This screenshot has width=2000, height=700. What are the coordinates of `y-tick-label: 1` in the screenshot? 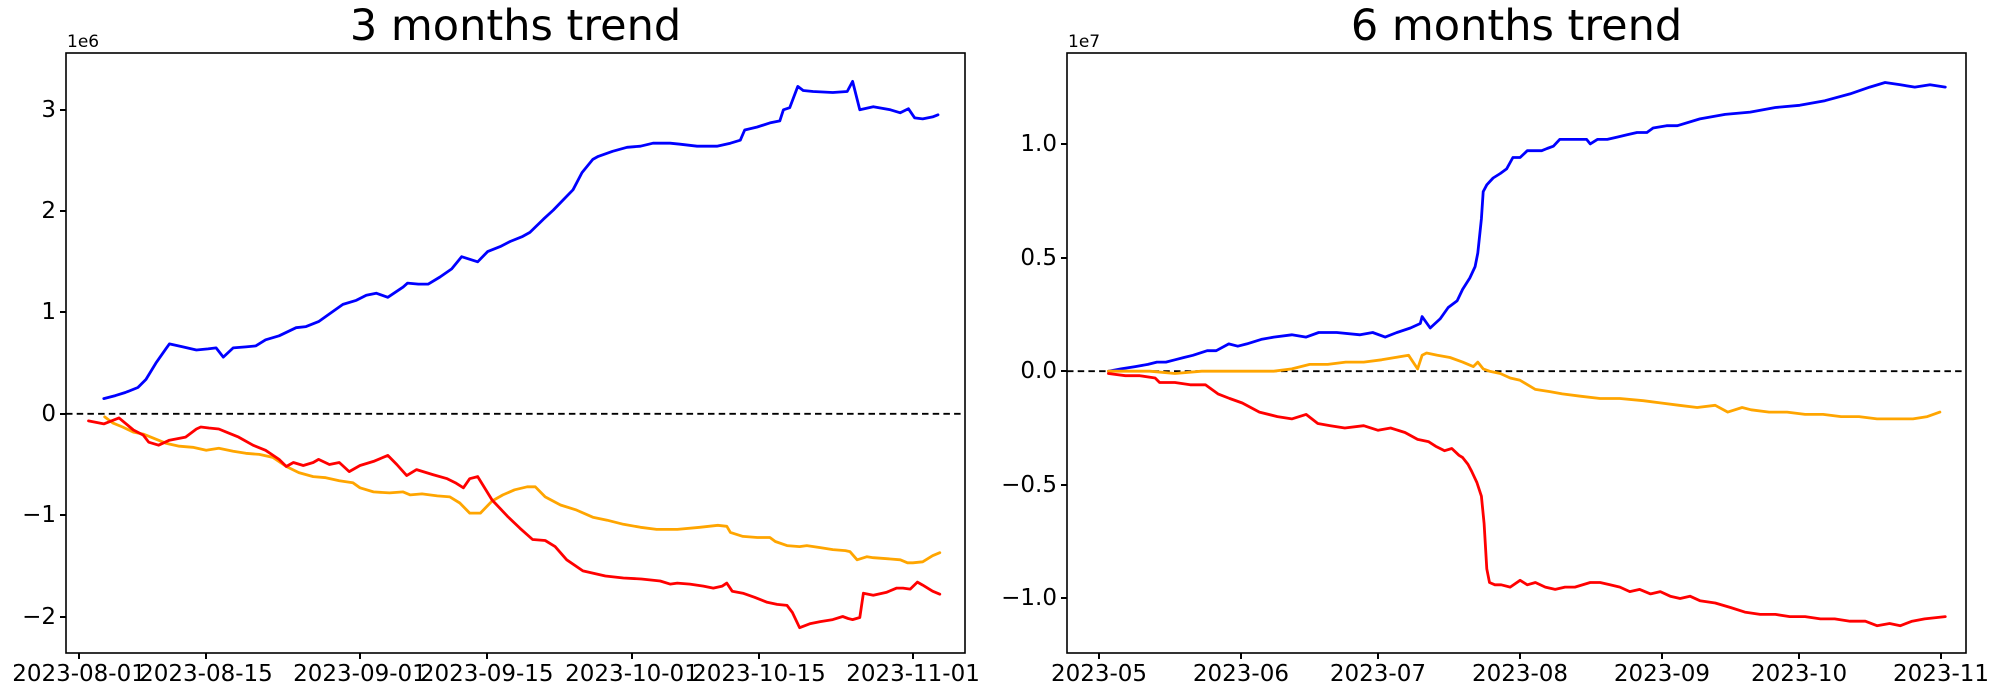 It's located at (48, 312).